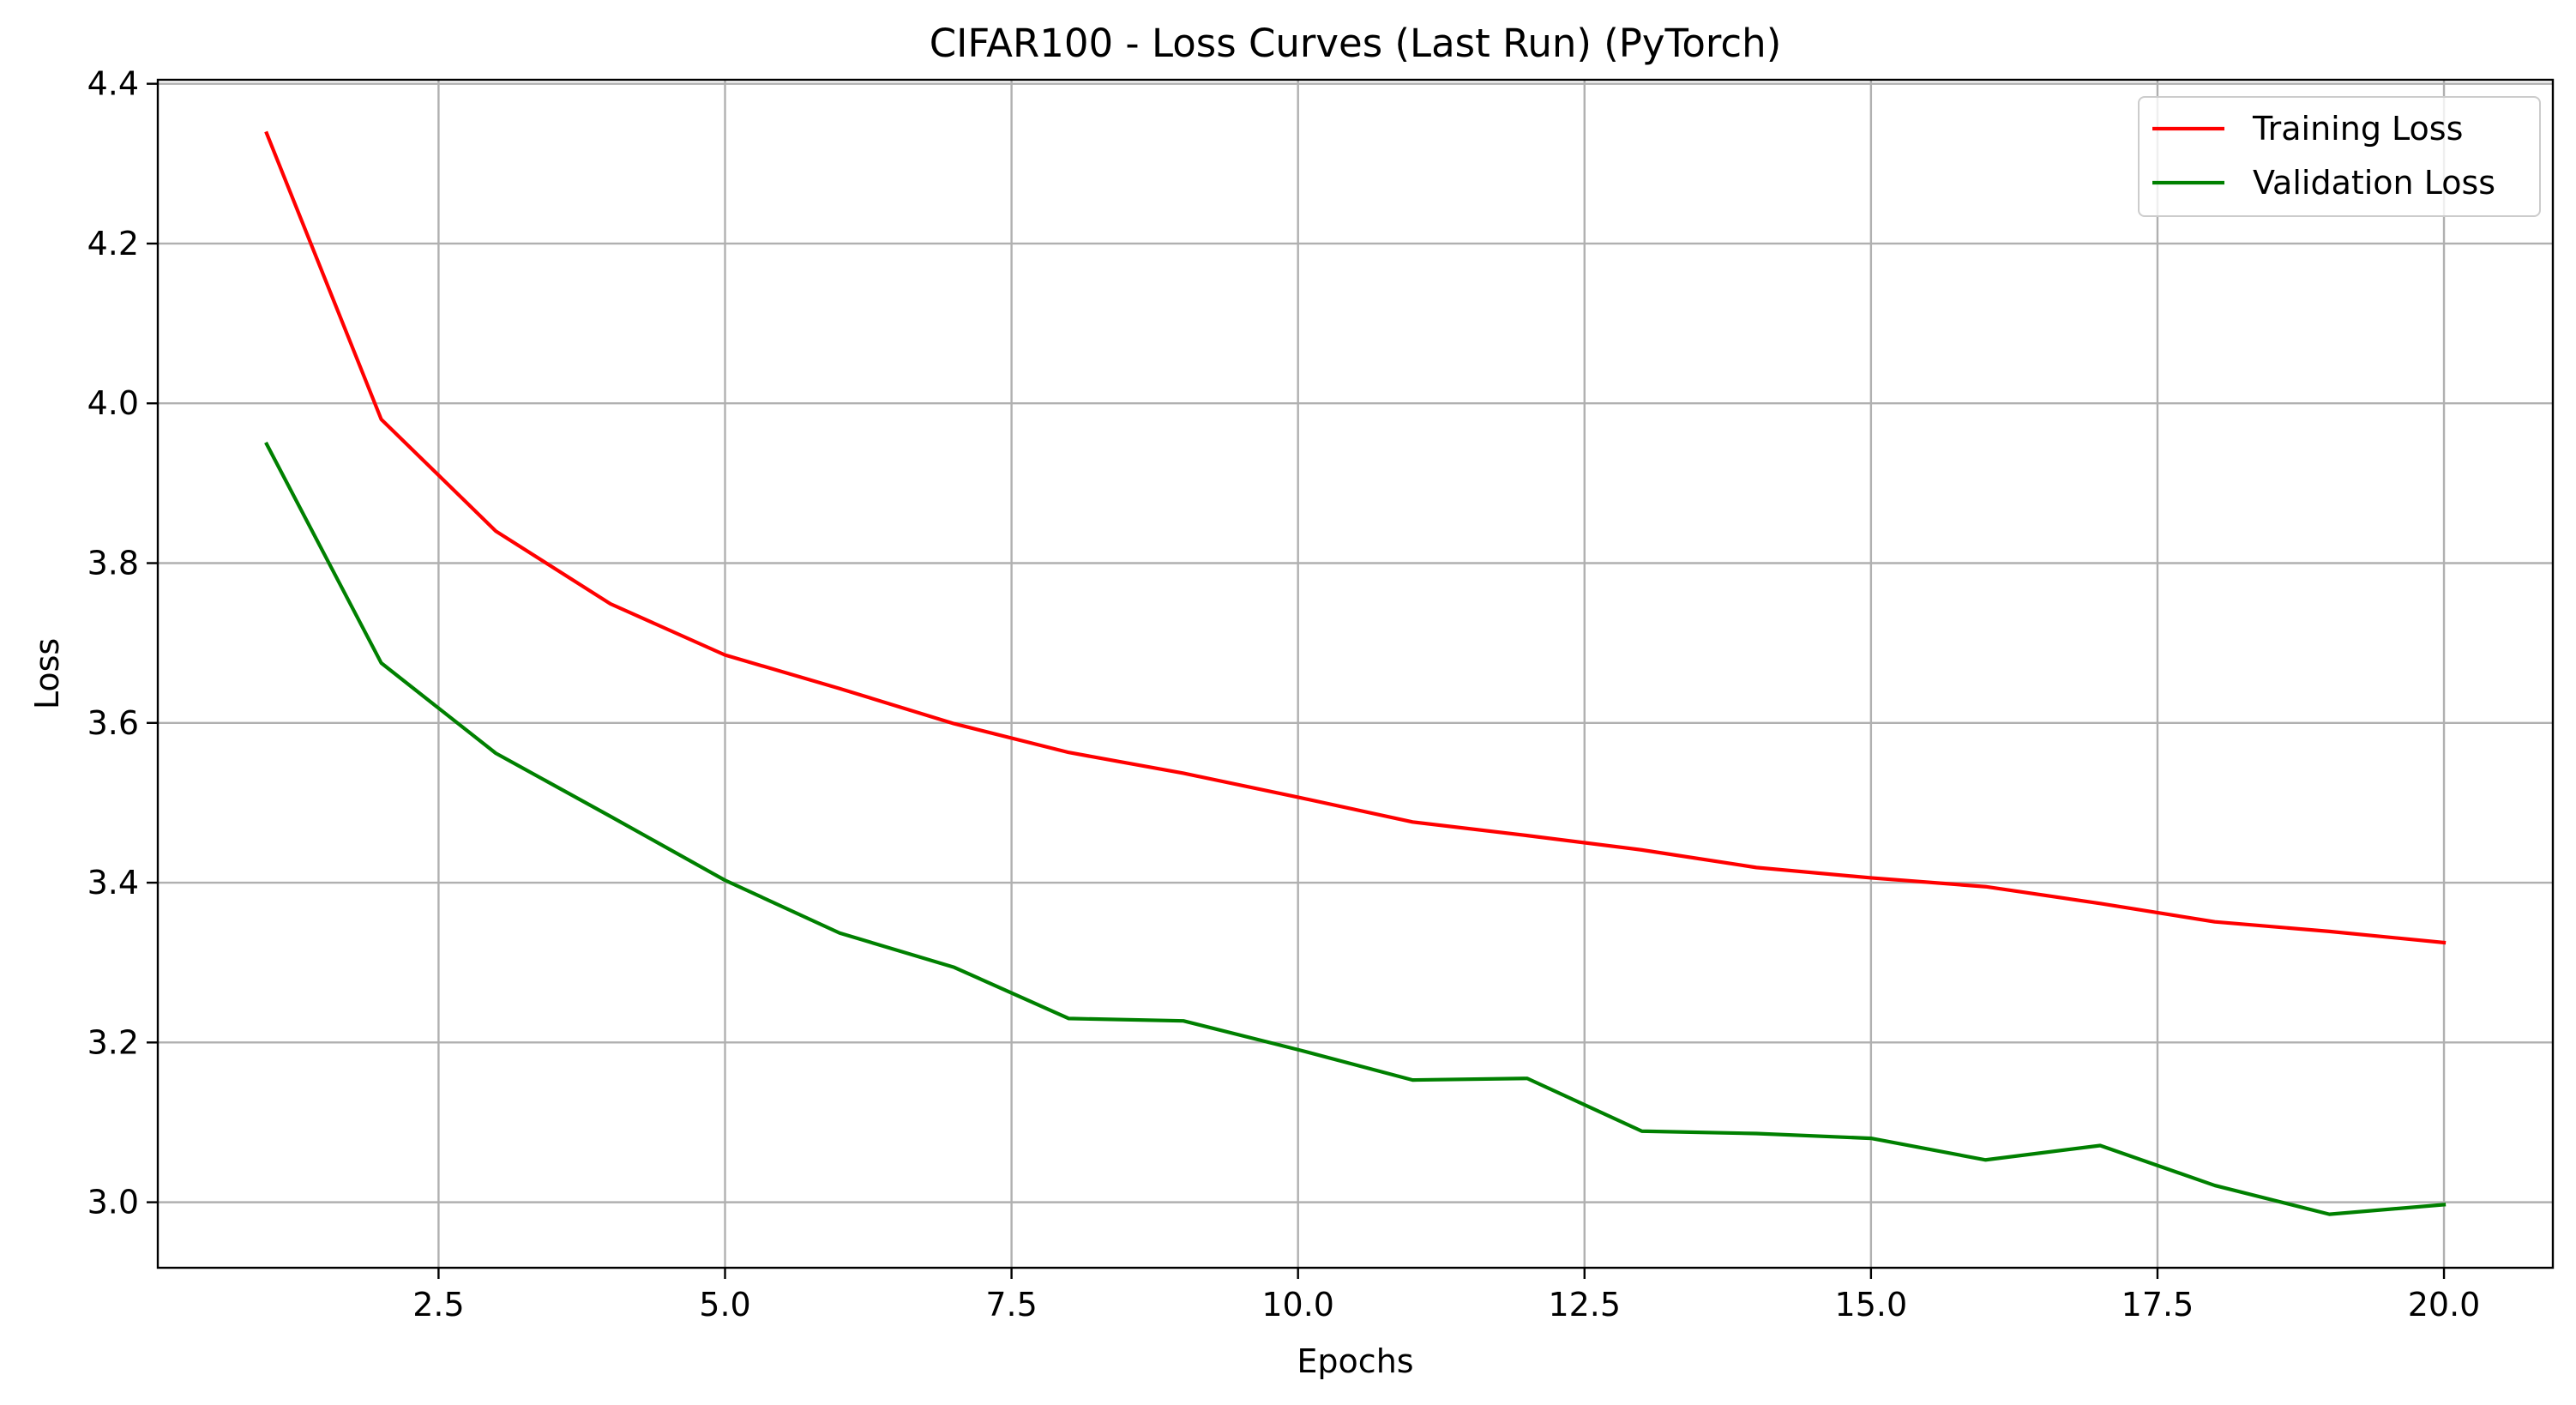 Image resolution: width=2576 pixels, height=1405 pixels. Describe the element at coordinates (113, 882) in the screenshot. I see `y-tick-label: 3.4` at that location.